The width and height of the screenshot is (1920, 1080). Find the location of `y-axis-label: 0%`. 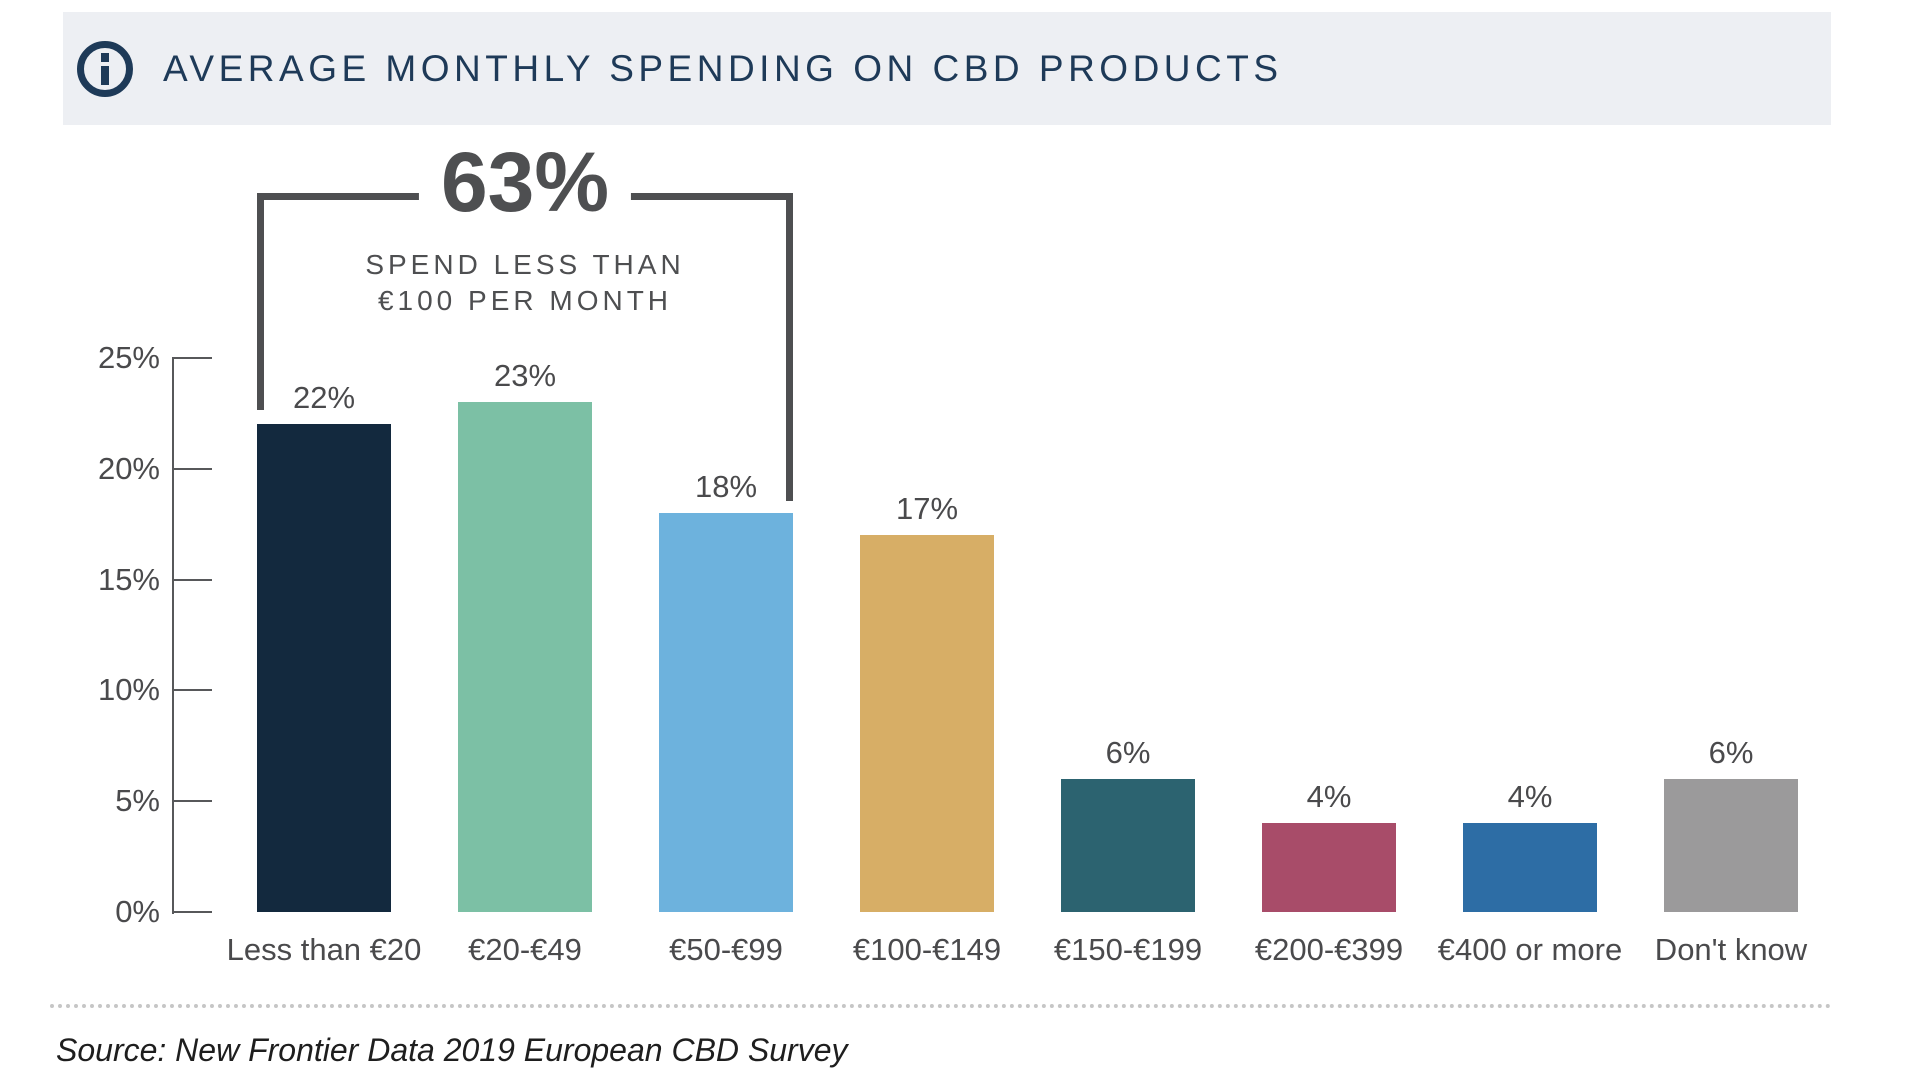

y-axis-label: 0% is located at coordinates (137, 911).